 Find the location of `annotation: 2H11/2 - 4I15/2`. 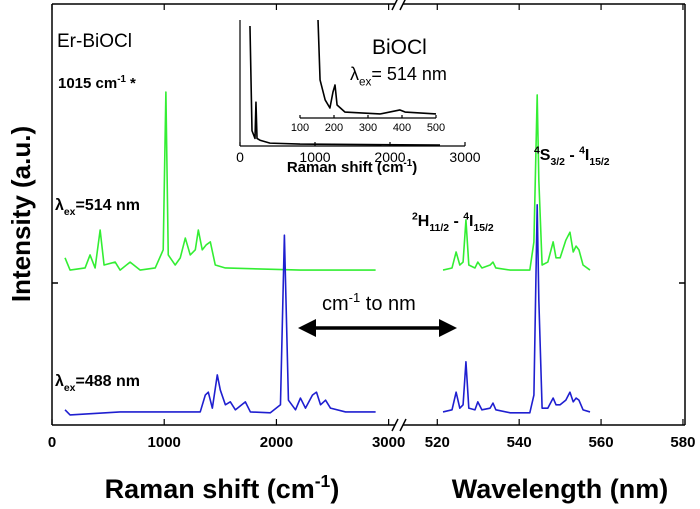

annotation: 2H11/2 - 4I15/2 is located at coordinates (453, 223).